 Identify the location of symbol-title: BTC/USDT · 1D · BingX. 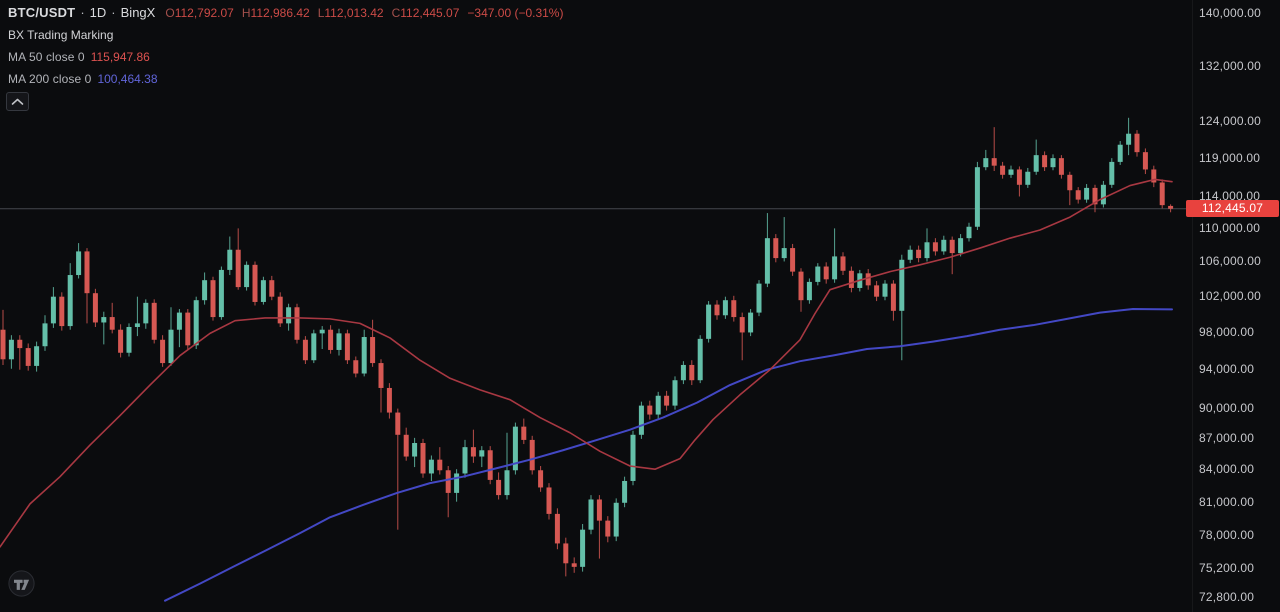
(81, 12).